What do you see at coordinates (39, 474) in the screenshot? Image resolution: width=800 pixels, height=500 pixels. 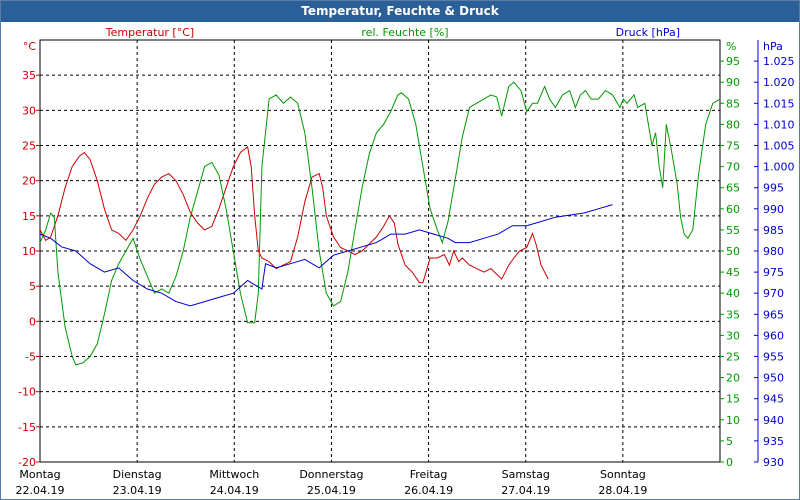 I see `x-day-label: Montag` at bounding box center [39, 474].